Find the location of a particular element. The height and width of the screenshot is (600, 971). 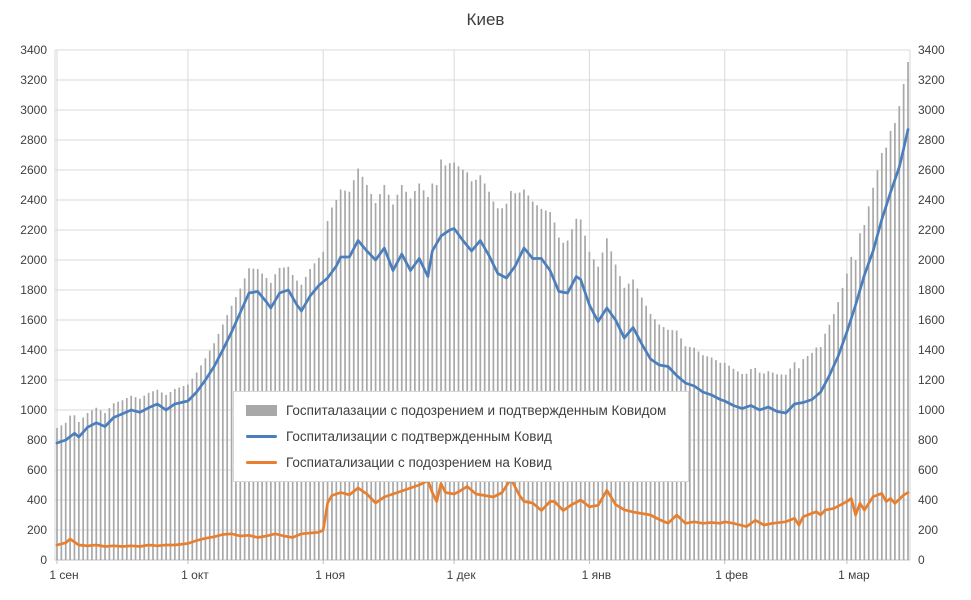

legend-label-confirmed: Госпитализации с подтвержденным Ковид is located at coordinates (419, 436).